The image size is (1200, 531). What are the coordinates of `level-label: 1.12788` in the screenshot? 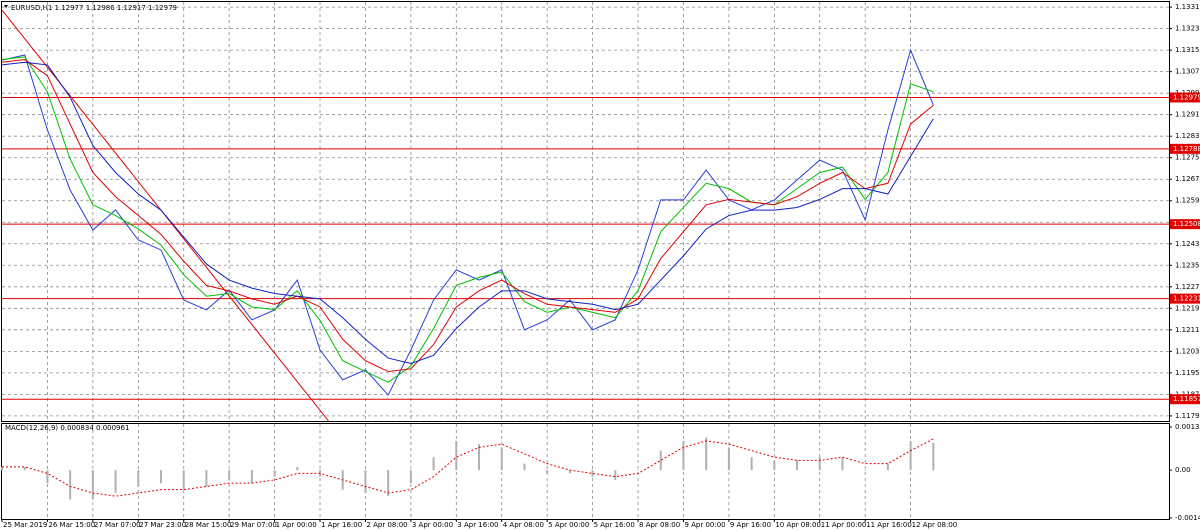 It's located at (1186, 149).